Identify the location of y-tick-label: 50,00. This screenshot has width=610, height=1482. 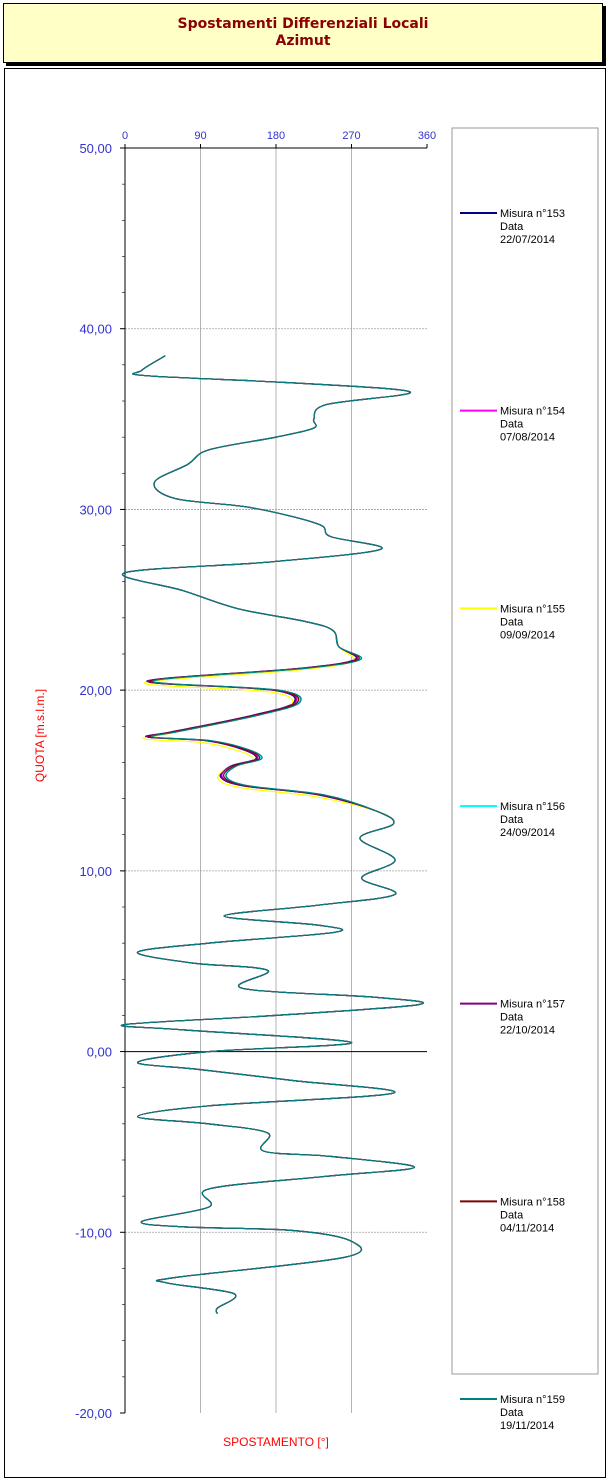
(95, 148).